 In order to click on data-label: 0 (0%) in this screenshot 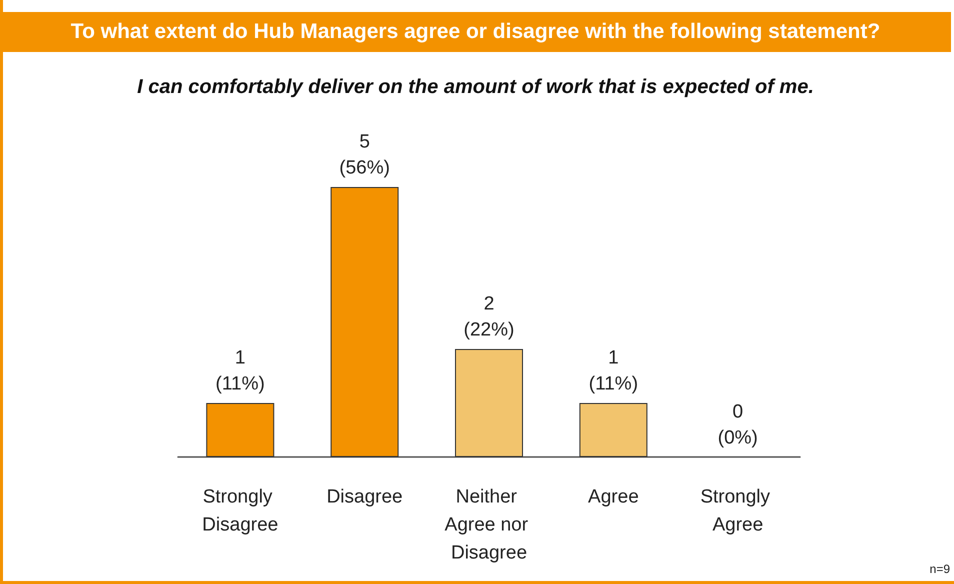, I will do `click(738, 425)`.